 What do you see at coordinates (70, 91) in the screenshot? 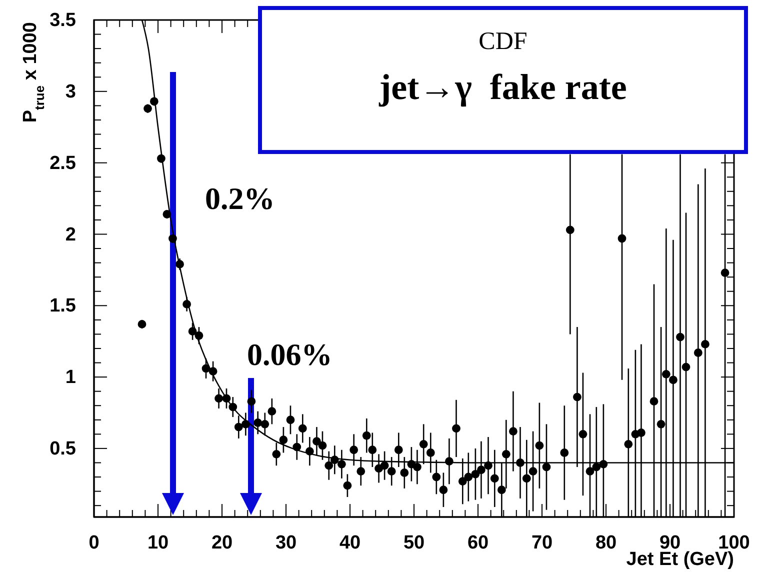
I see `y-tick-label: 3` at bounding box center [70, 91].